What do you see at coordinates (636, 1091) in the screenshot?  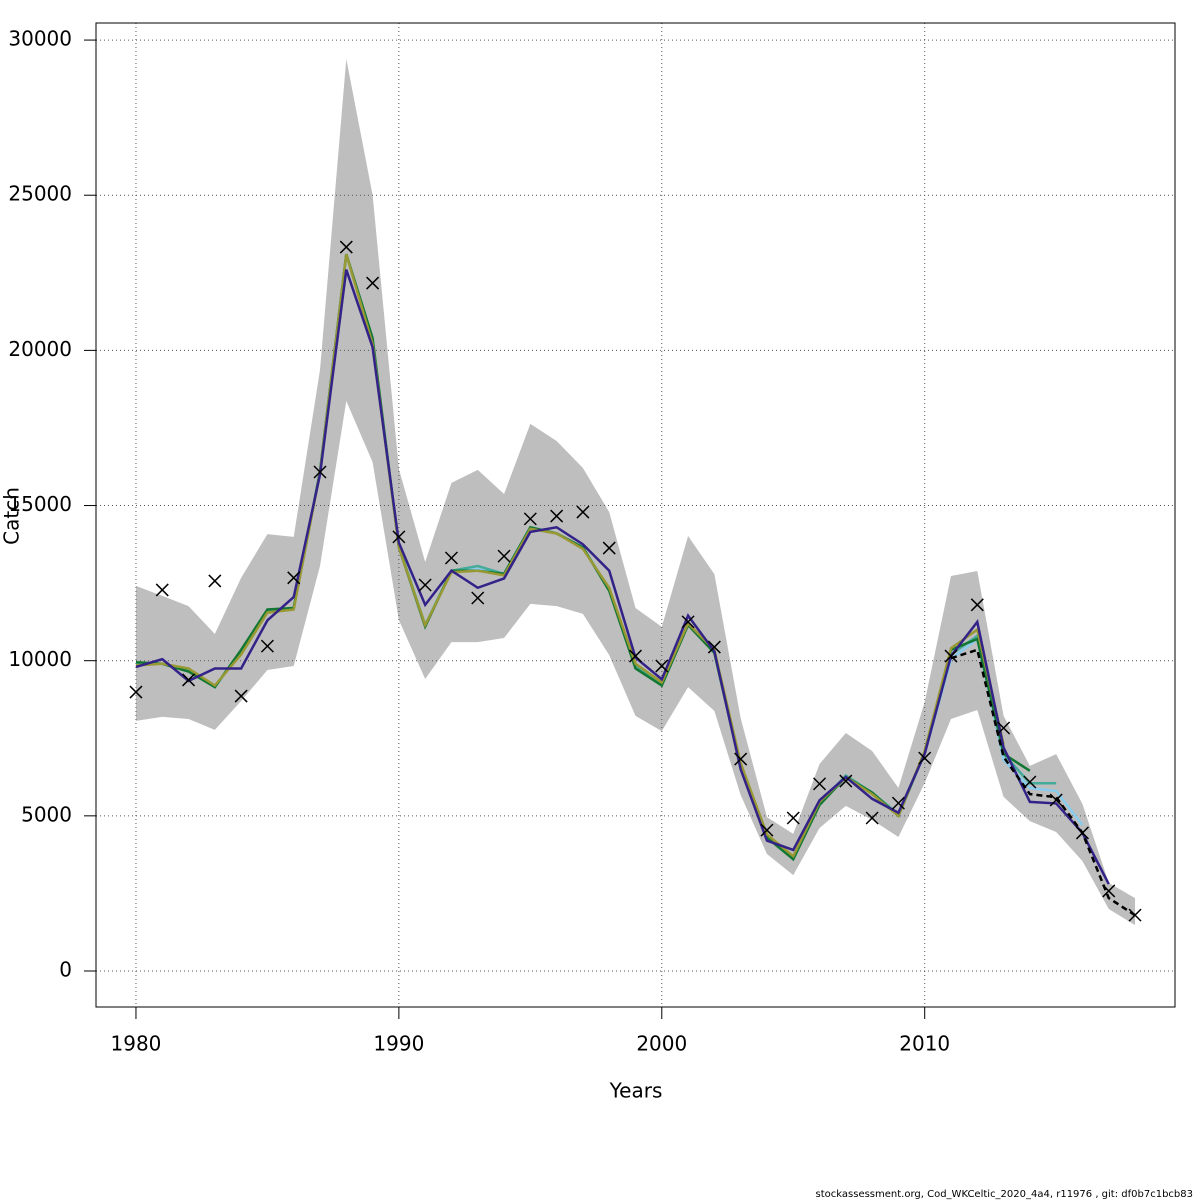 I see `x-axis-label: Years` at bounding box center [636, 1091].